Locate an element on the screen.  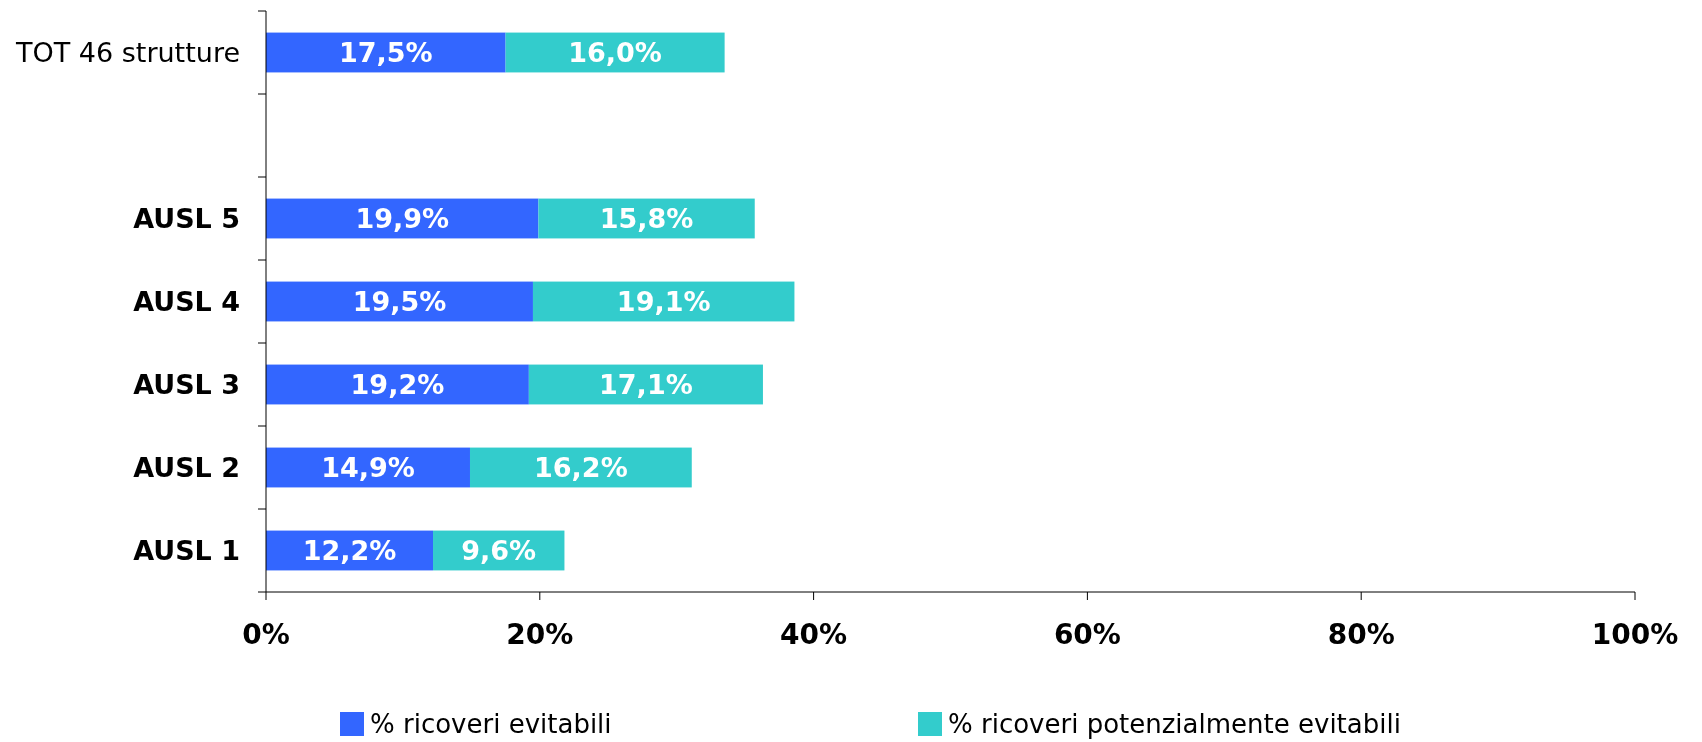
x-tick-label: 40% is located at coordinates (814, 634).